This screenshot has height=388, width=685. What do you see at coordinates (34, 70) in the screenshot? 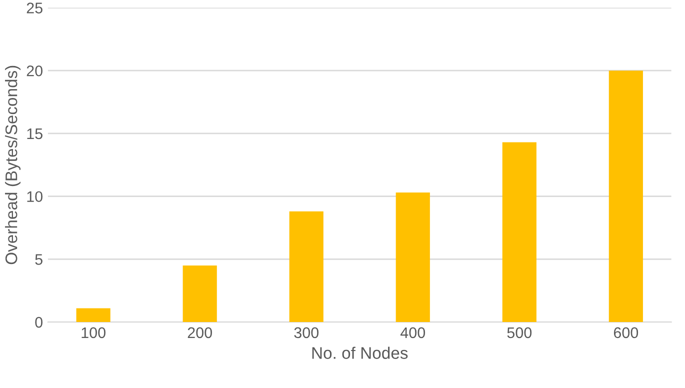
I see `y-tick-label: 20` at bounding box center [34, 70].